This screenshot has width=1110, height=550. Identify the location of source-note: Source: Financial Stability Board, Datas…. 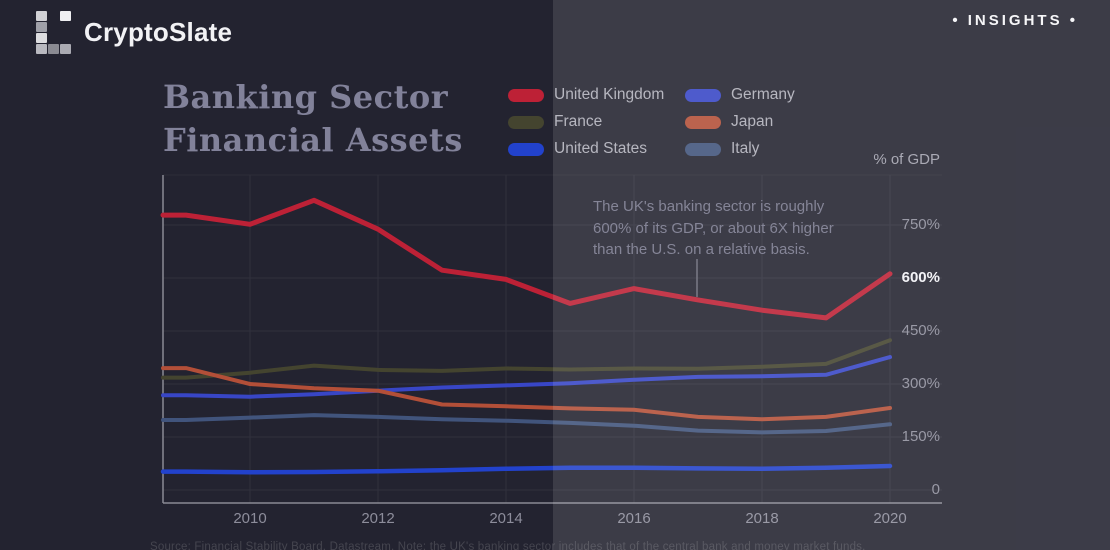
(508, 545).